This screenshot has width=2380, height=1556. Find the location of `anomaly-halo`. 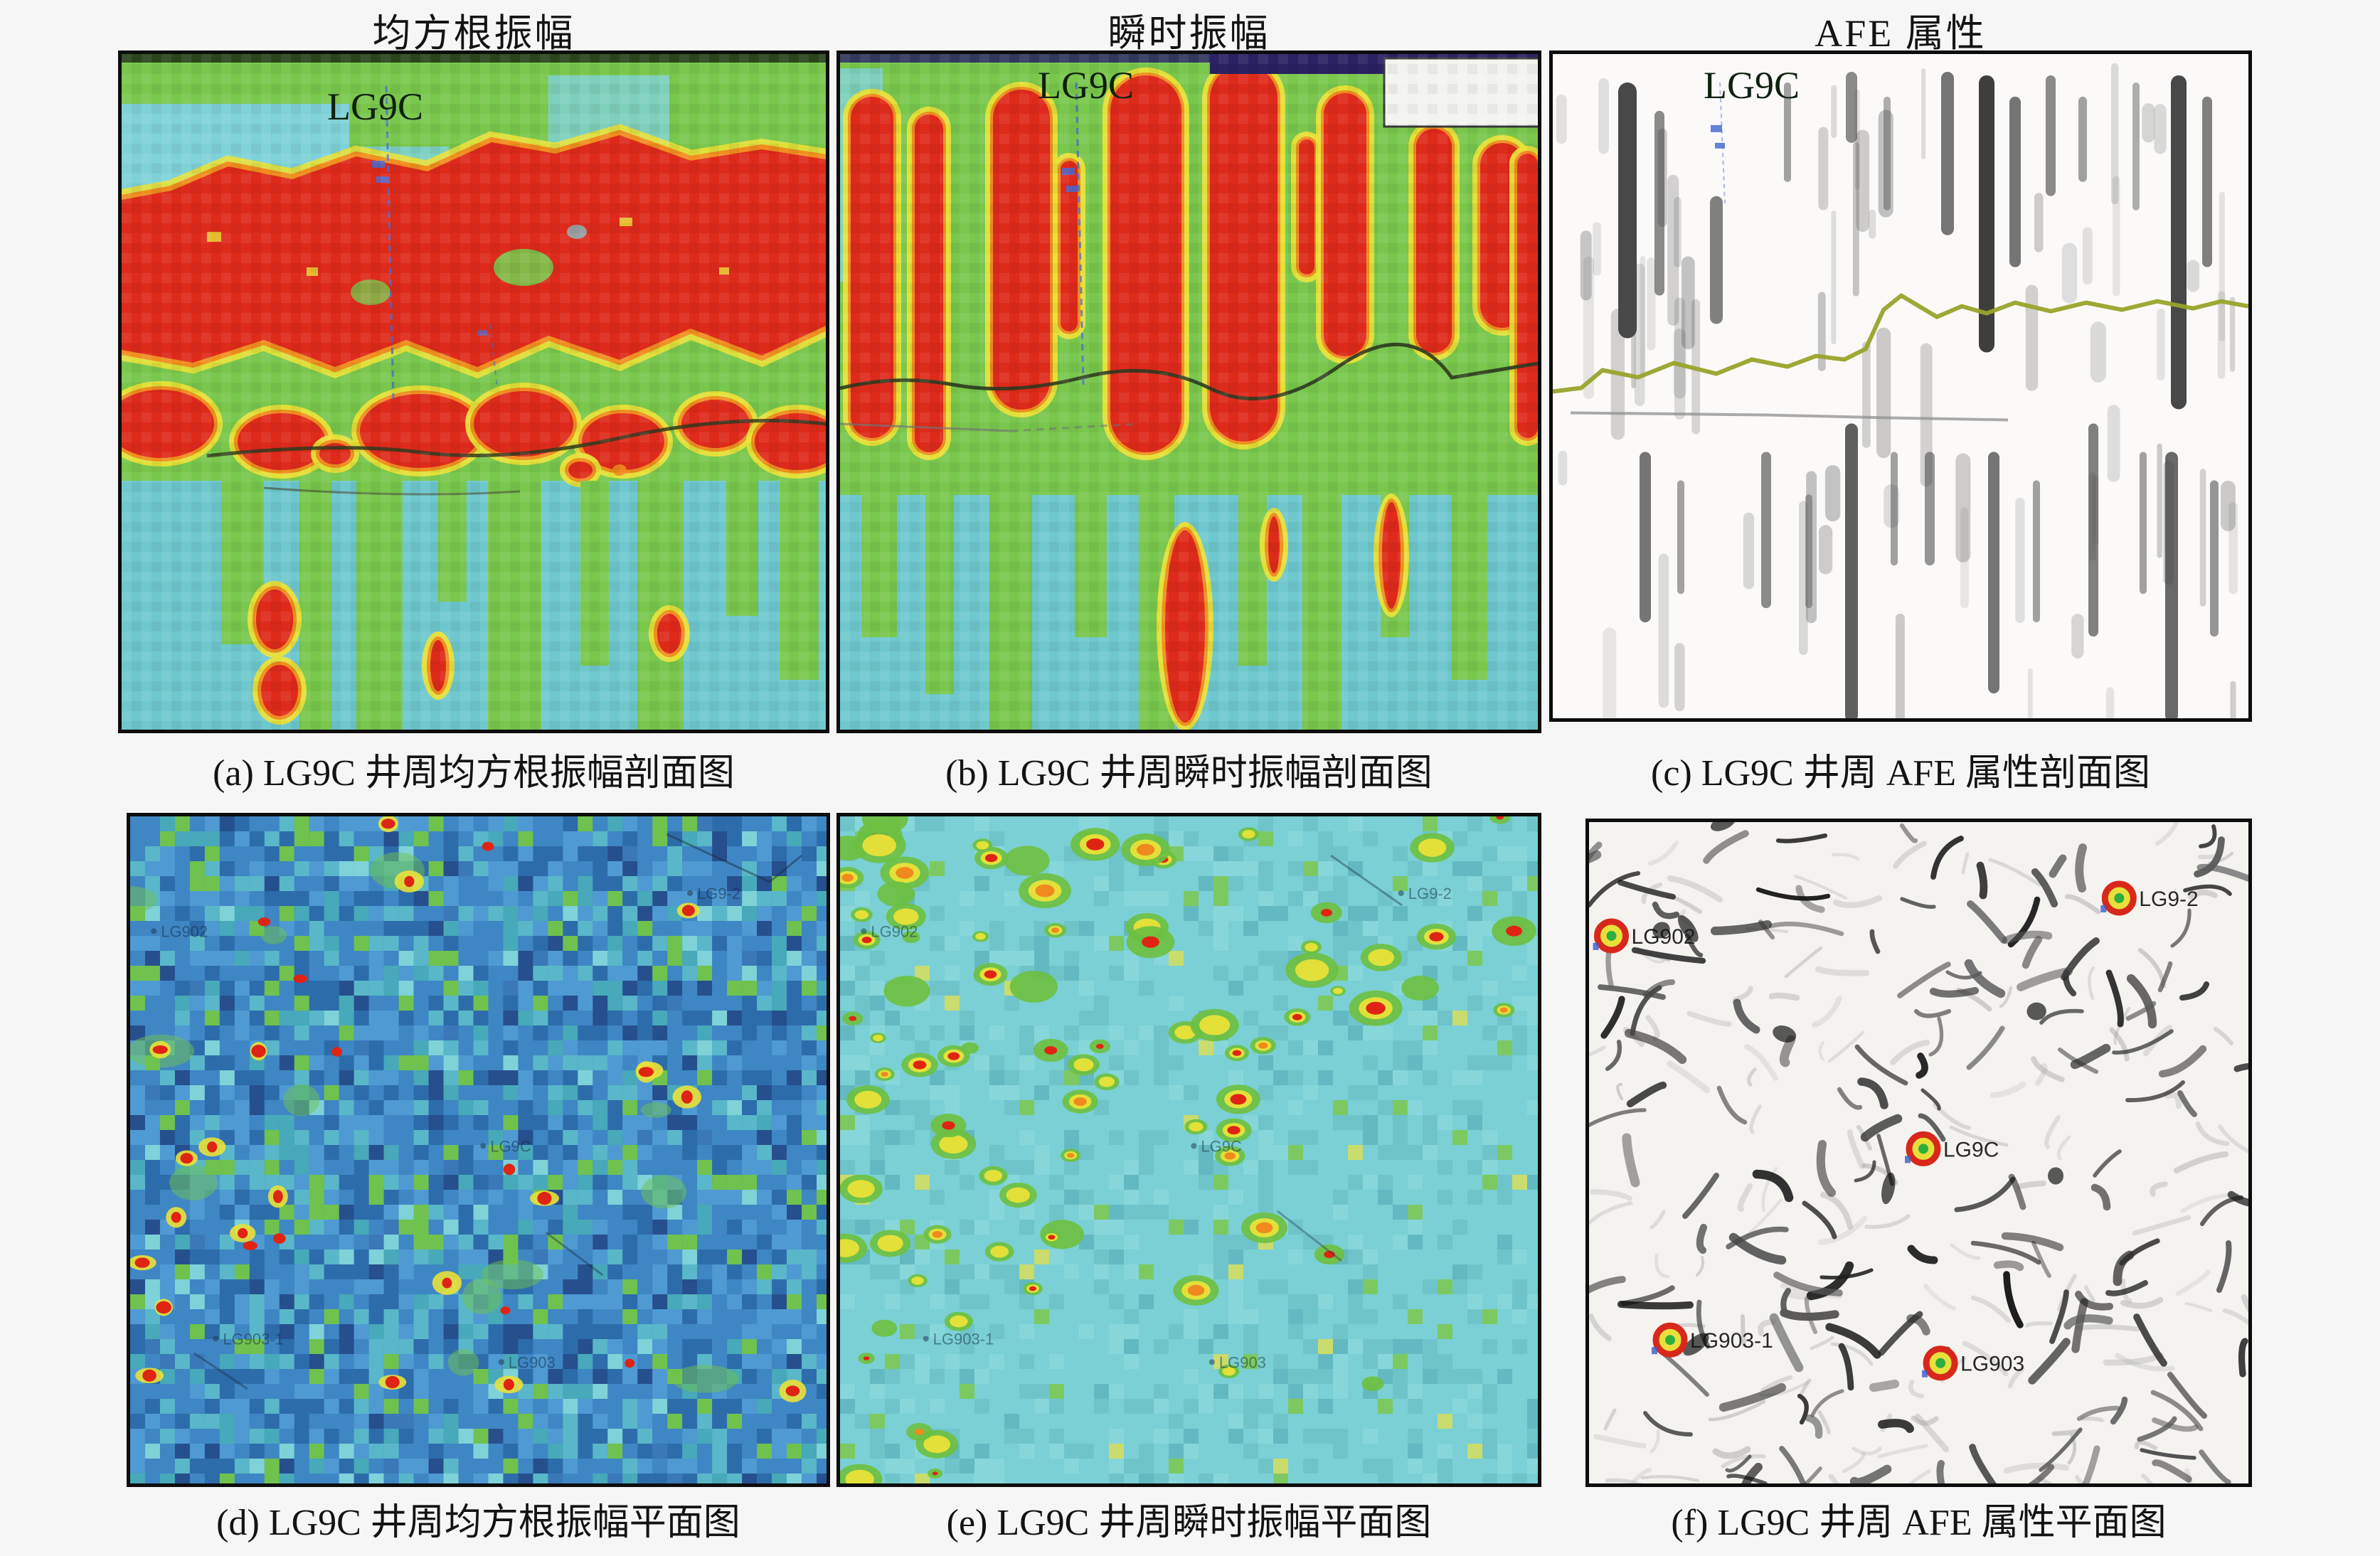

anomaly-halo is located at coordinates (1372, 1384).